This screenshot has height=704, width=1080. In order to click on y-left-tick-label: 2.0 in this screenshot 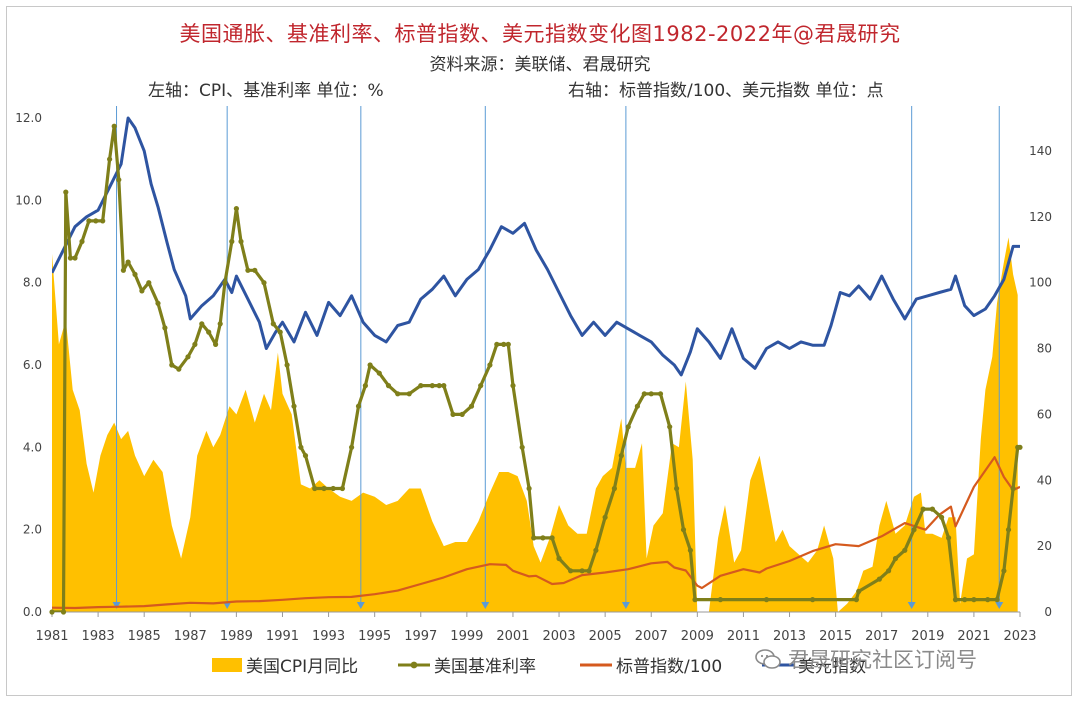, I will do `click(32, 530)`.